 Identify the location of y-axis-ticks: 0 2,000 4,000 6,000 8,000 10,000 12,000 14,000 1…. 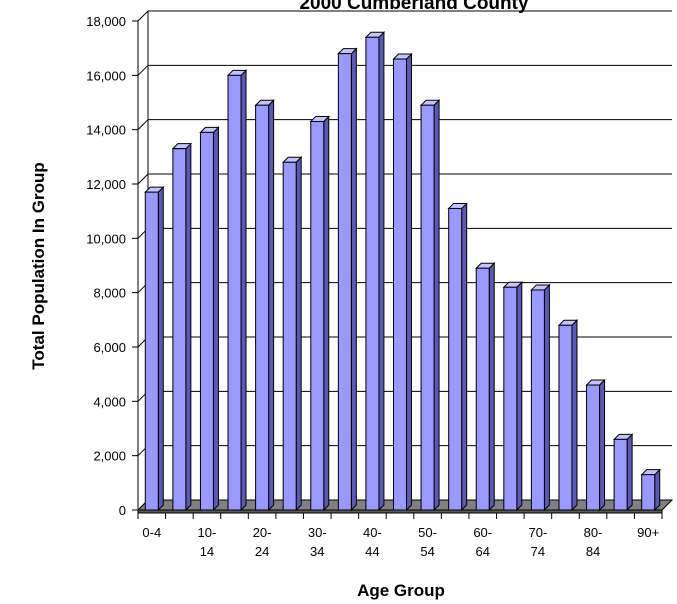
(112, 266).